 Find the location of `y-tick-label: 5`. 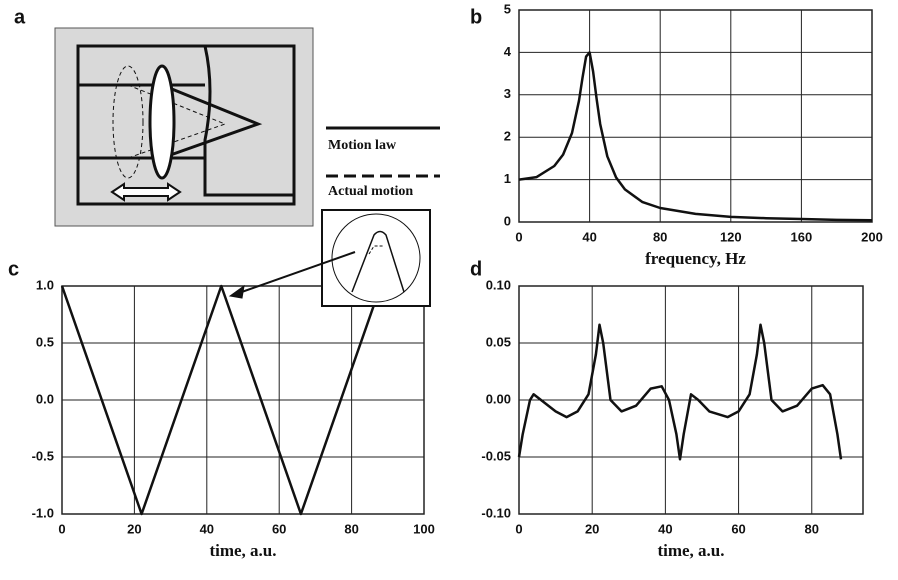

y-tick-label: 5 is located at coordinates (507, 8).